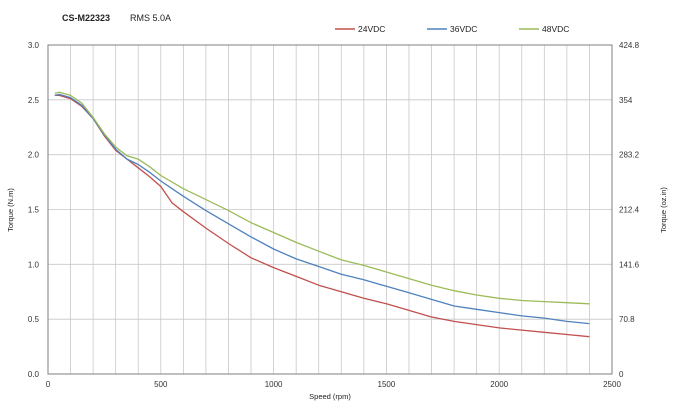 The height and width of the screenshot is (419, 678). What do you see at coordinates (86, 18) in the screenshot?
I see `model-label: CS-M22323` at bounding box center [86, 18].